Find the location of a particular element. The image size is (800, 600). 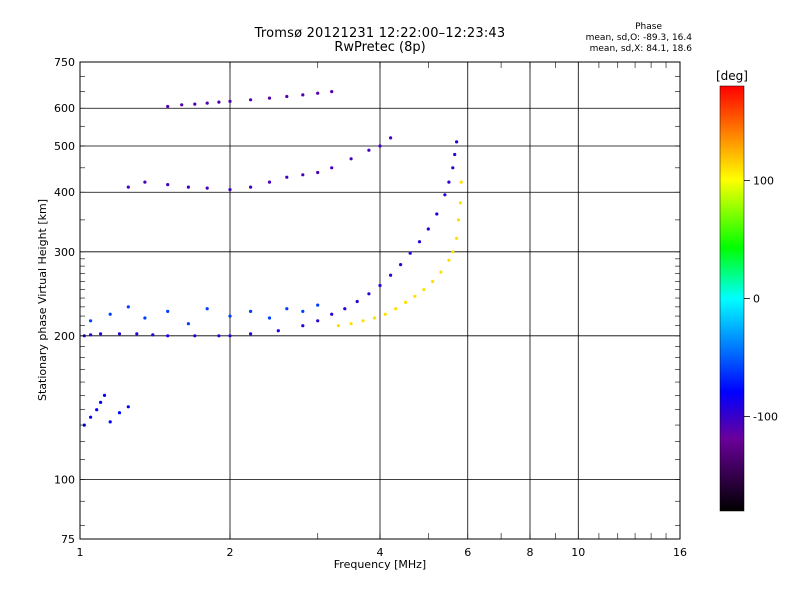

colorbar is located at coordinates (732, 298).